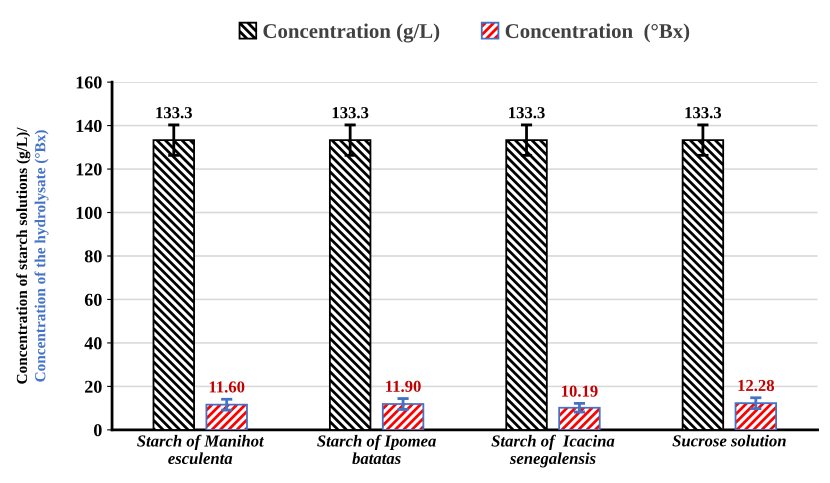  Describe the element at coordinates (351, 32) in the screenshot. I see `legend-label: Concentration (g/L)` at that location.